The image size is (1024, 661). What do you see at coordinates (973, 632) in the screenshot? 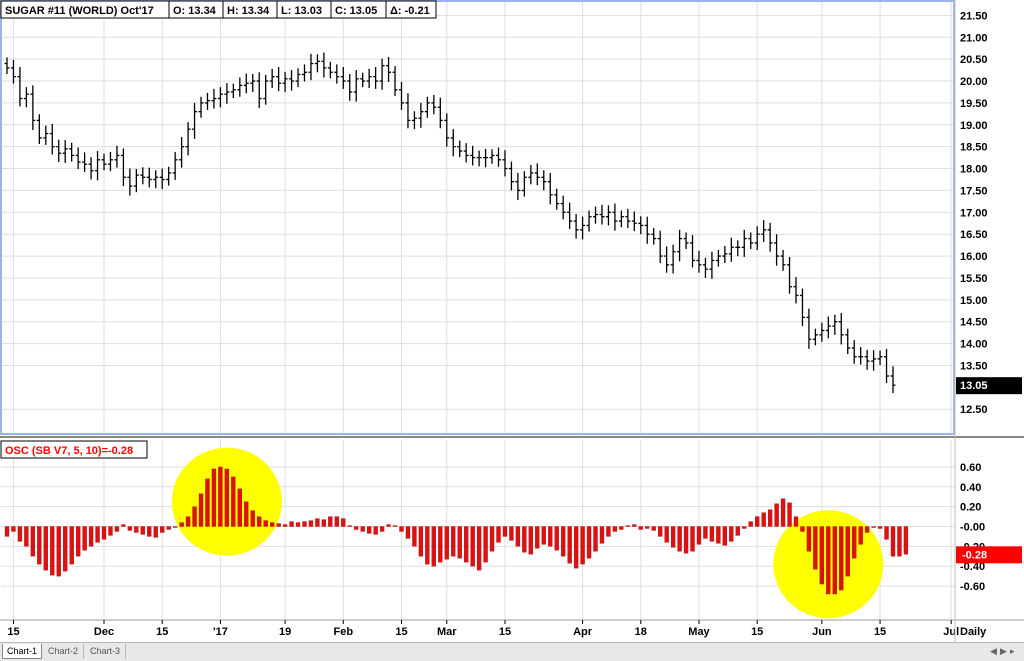
I see `timeframe-label: Daily` at bounding box center [973, 632].